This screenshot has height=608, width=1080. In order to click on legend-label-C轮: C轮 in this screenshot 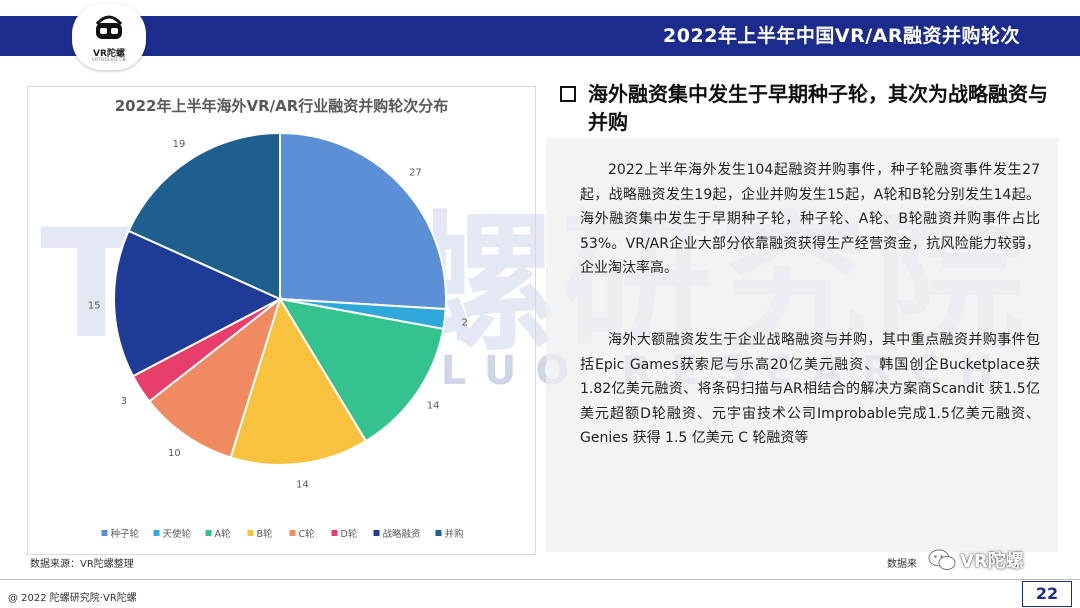, I will do `click(307, 534)`.